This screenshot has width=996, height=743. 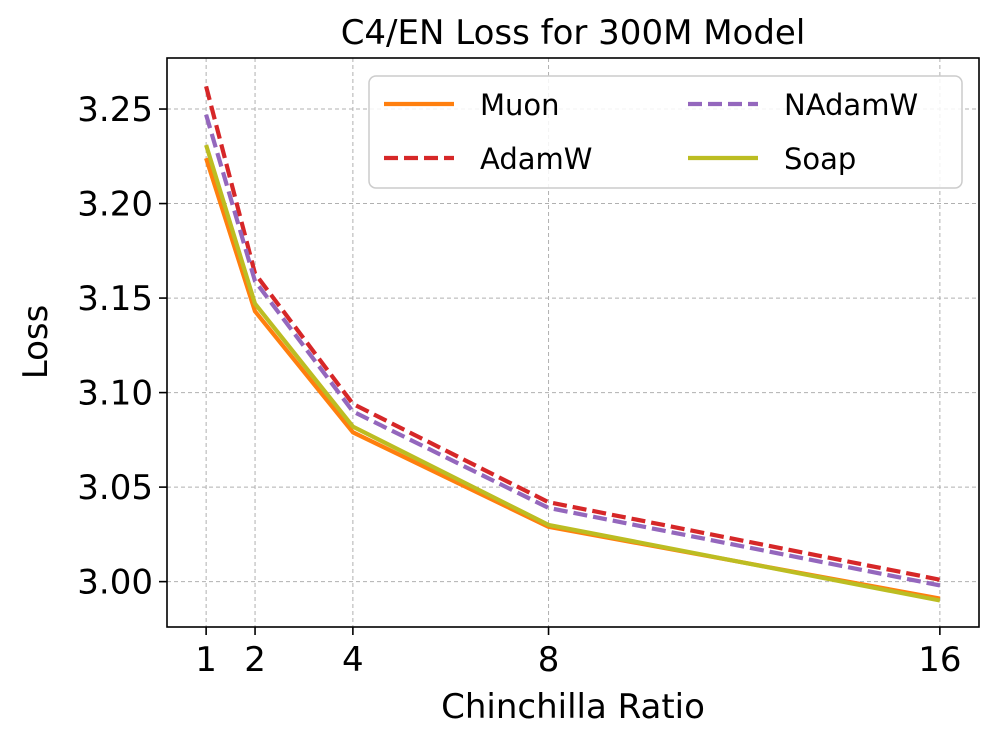 What do you see at coordinates (851, 105) in the screenshot?
I see `legend-label-nadamw: NAdamW` at bounding box center [851, 105].